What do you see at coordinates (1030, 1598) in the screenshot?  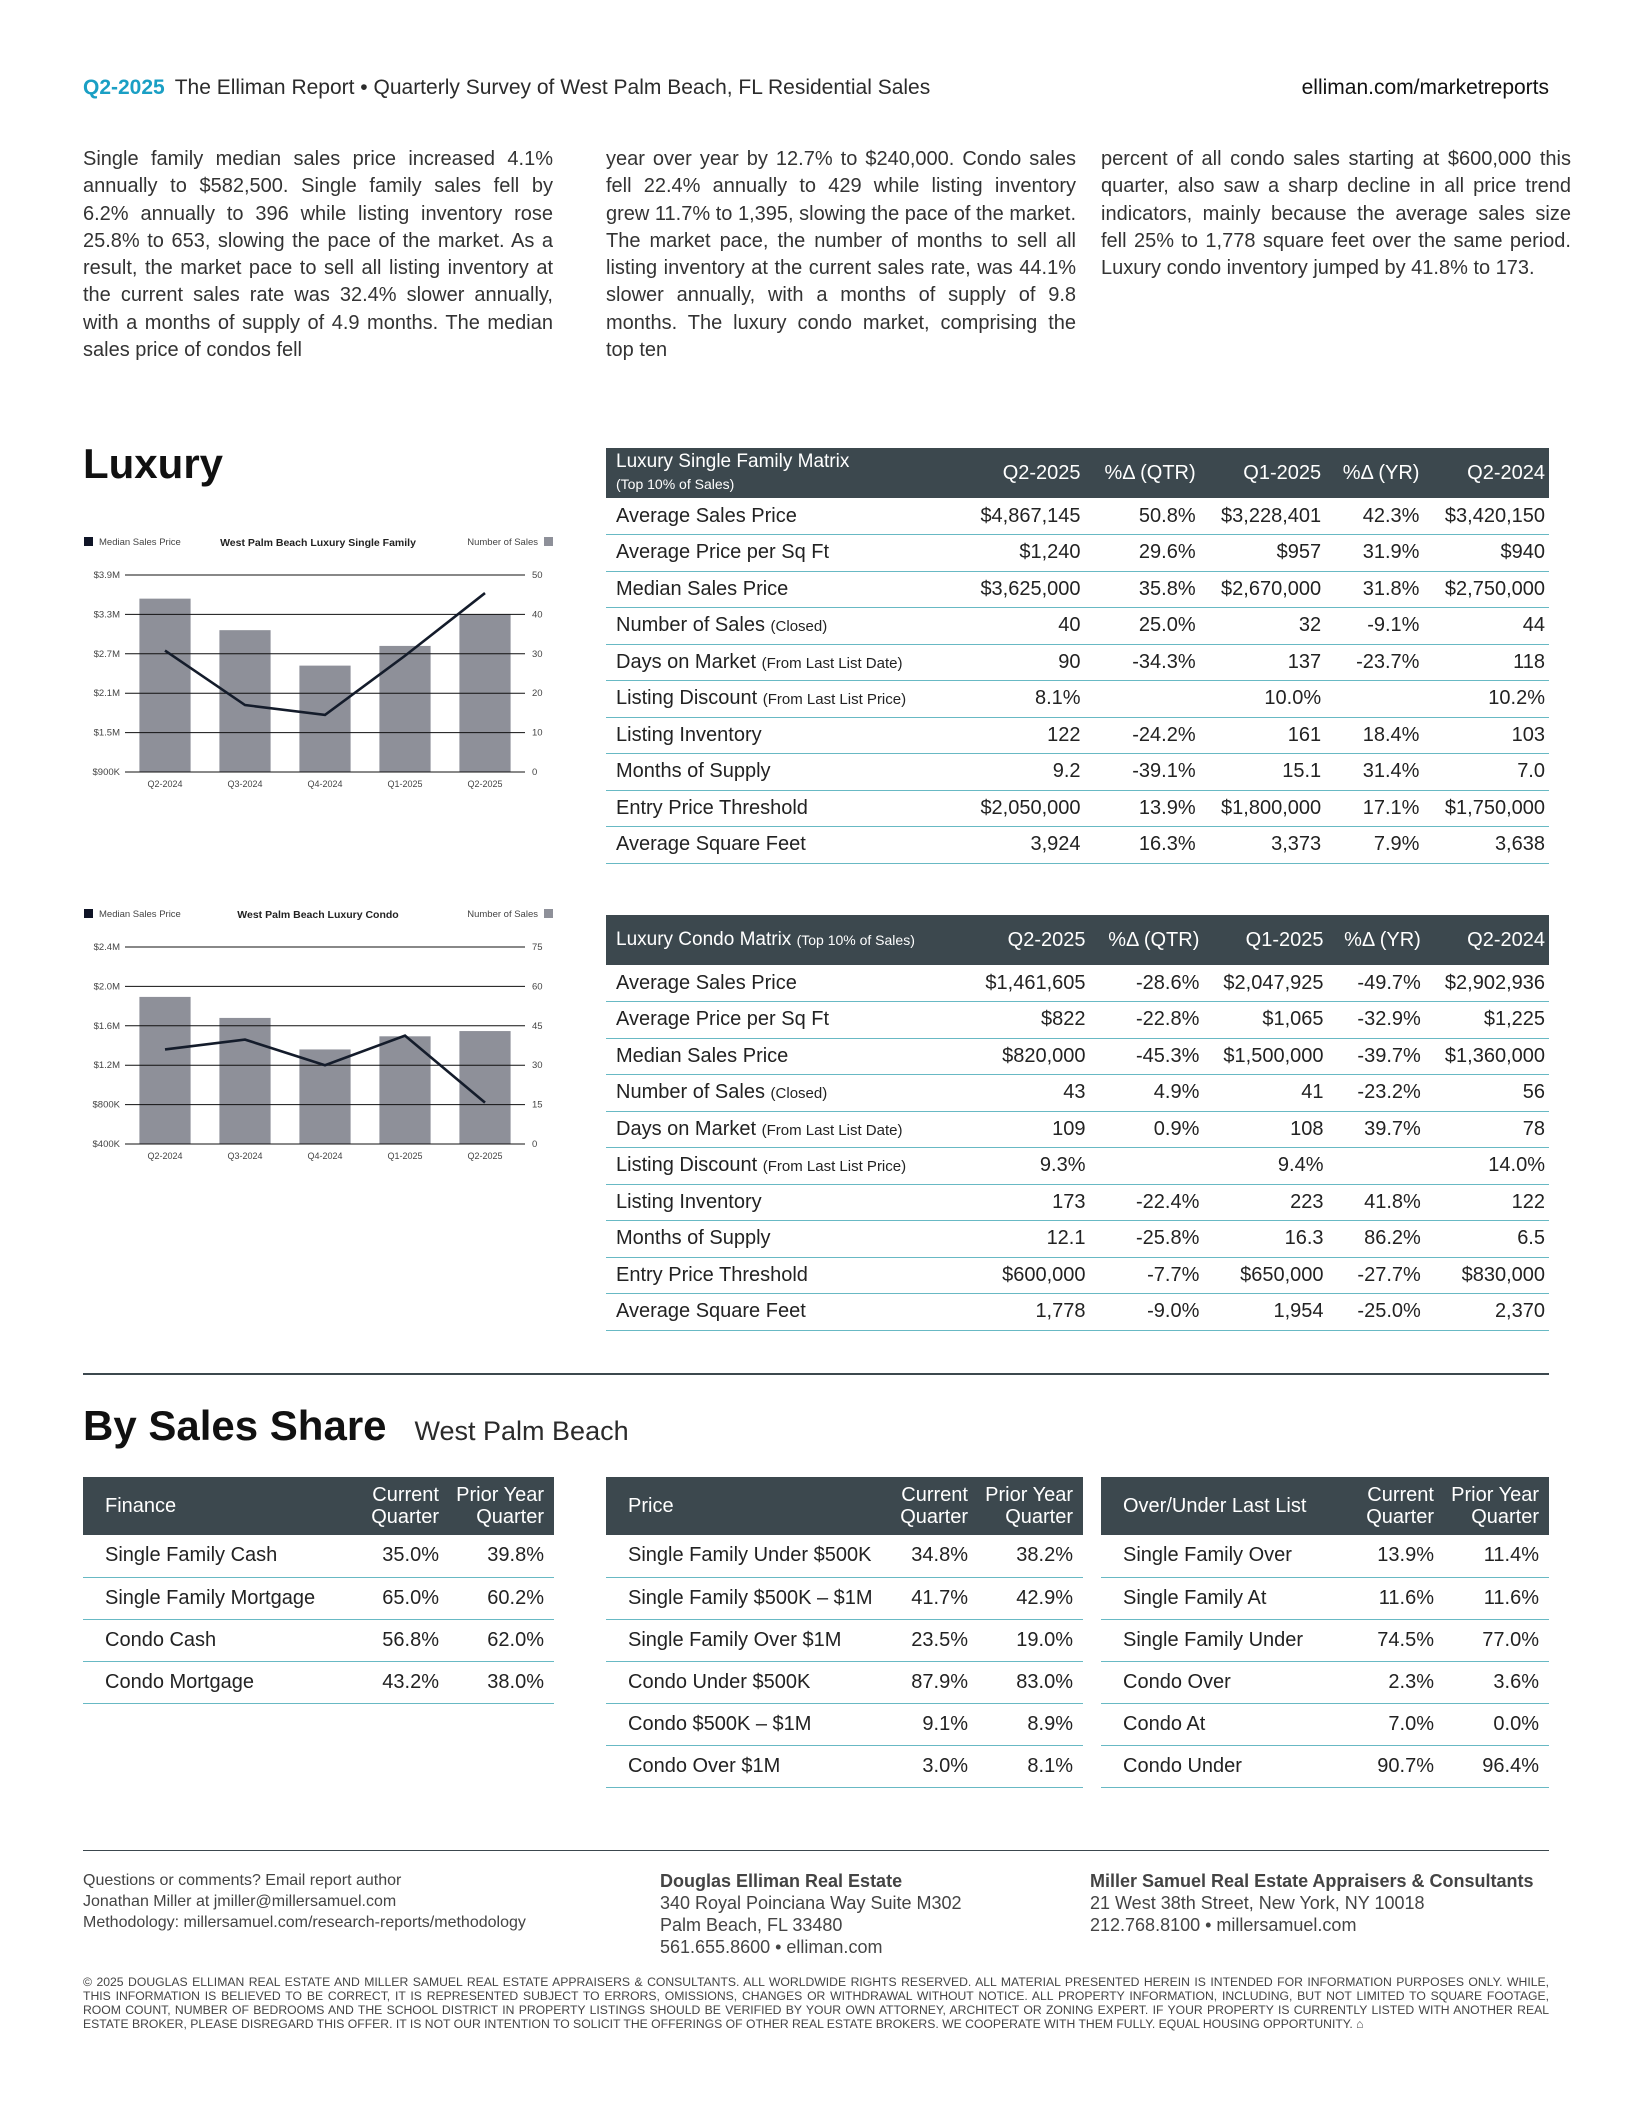 I see `share-value: 42.9%` at bounding box center [1030, 1598].